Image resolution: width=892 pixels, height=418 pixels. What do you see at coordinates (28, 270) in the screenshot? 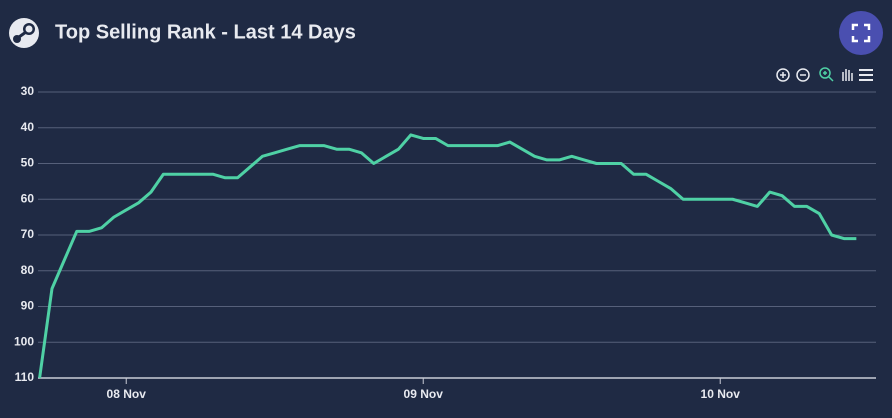
I see `y-tick-label: 80` at bounding box center [28, 270].